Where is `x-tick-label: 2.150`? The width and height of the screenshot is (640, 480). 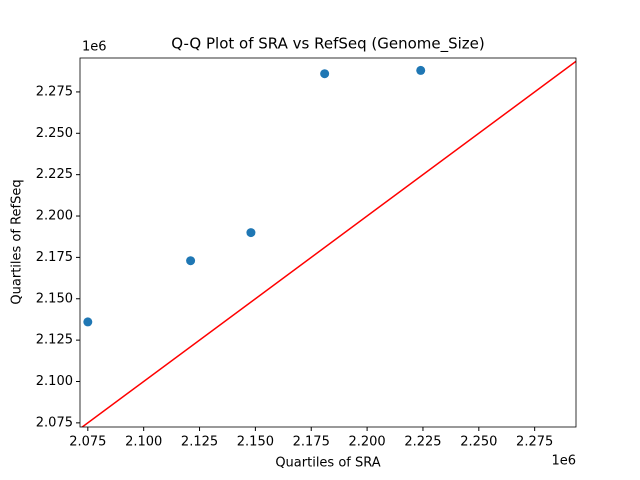 x-tick-label: 2.150 is located at coordinates (255, 442).